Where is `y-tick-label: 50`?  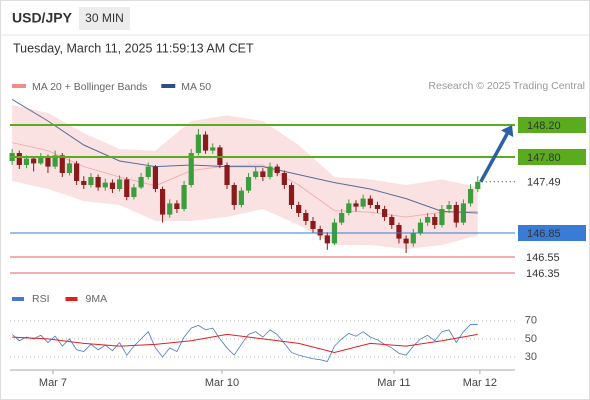
y-tick-label: 50 is located at coordinates (531, 339).